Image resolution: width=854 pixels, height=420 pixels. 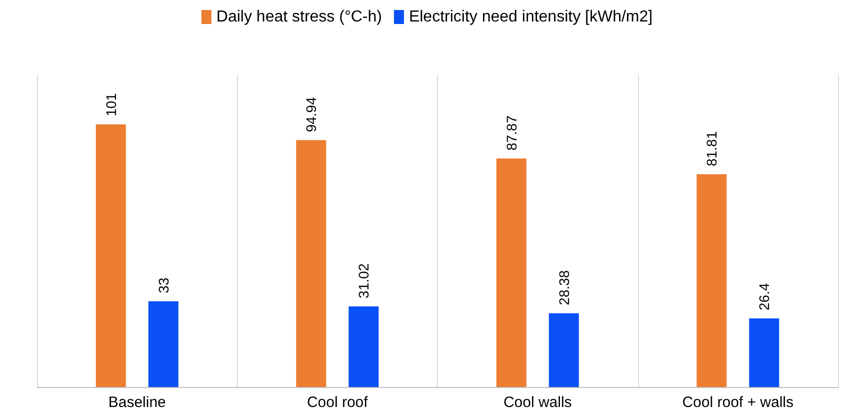 What do you see at coordinates (738, 402) in the screenshot?
I see `x-tick-label: Cool roof + walls` at bounding box center [738, 402].